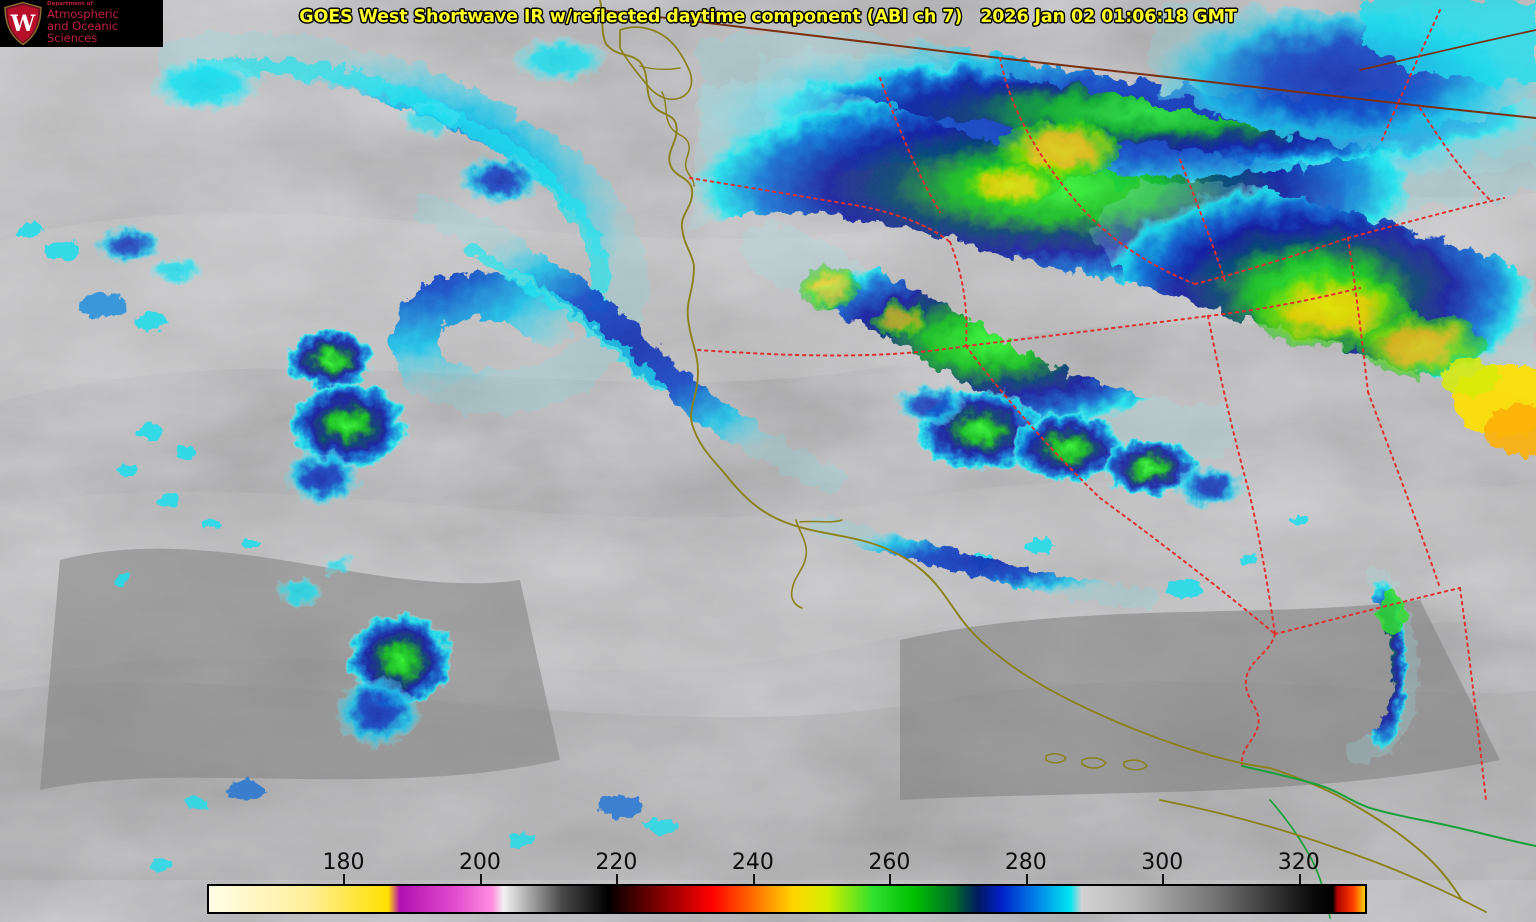 This screenshot has height=922, width=1536. I want to click on san-francisco-bay, so click(799, 564).